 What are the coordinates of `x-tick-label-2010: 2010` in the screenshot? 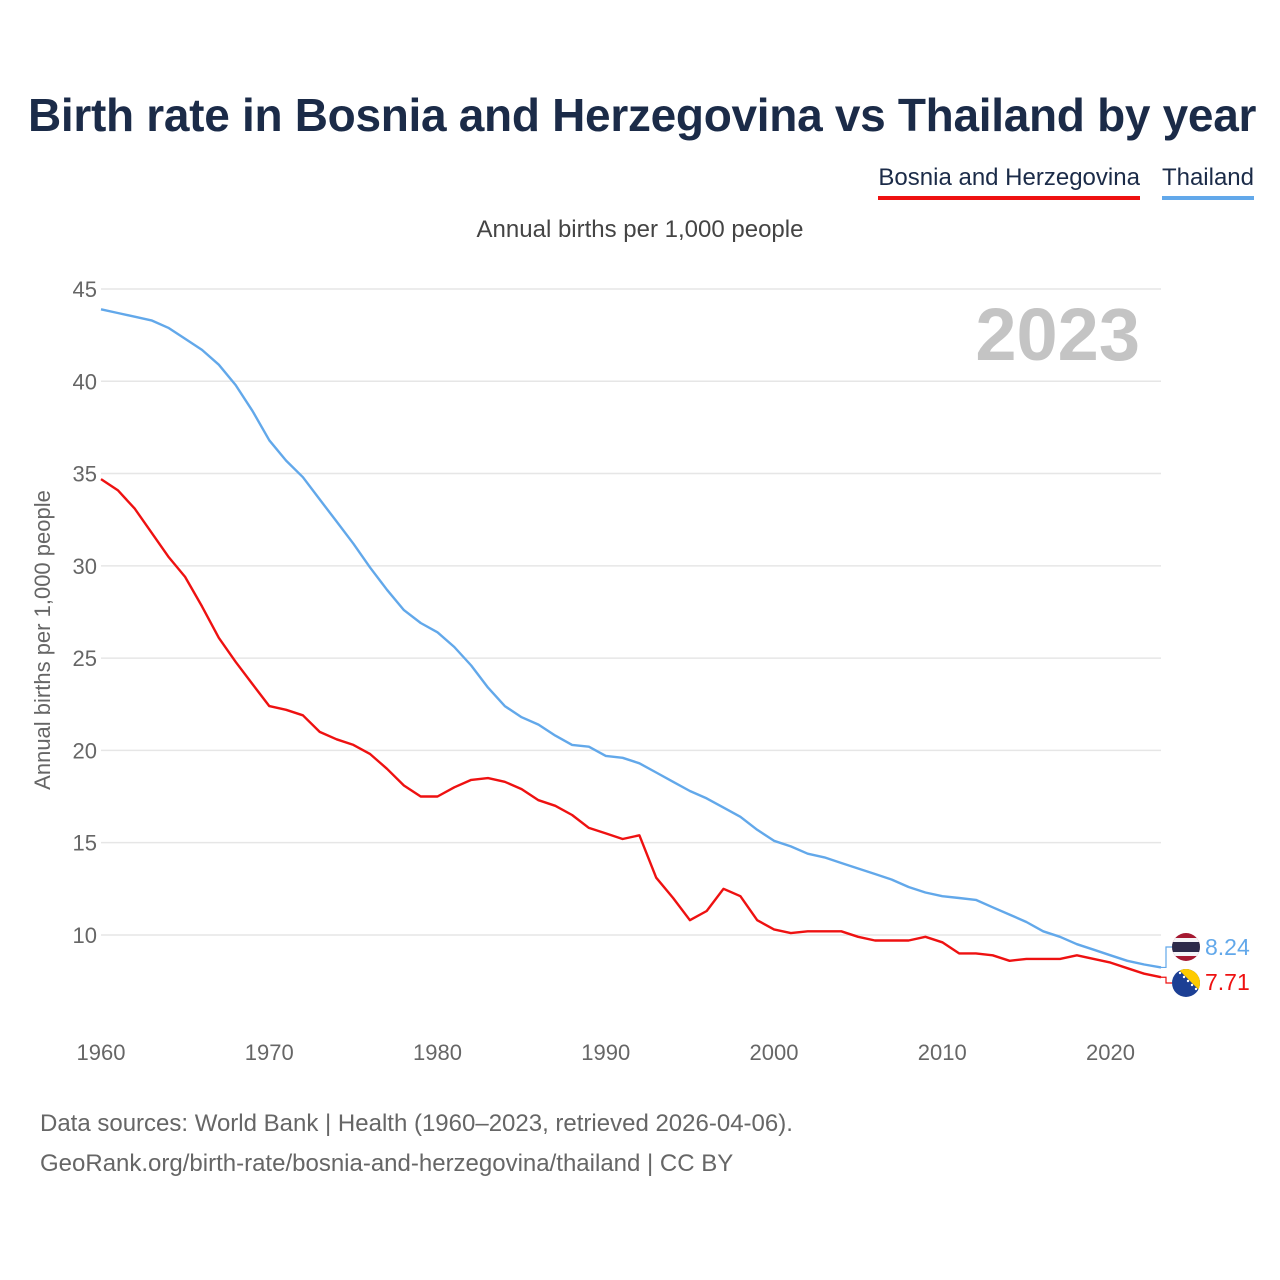 It's located at (942, 1052).